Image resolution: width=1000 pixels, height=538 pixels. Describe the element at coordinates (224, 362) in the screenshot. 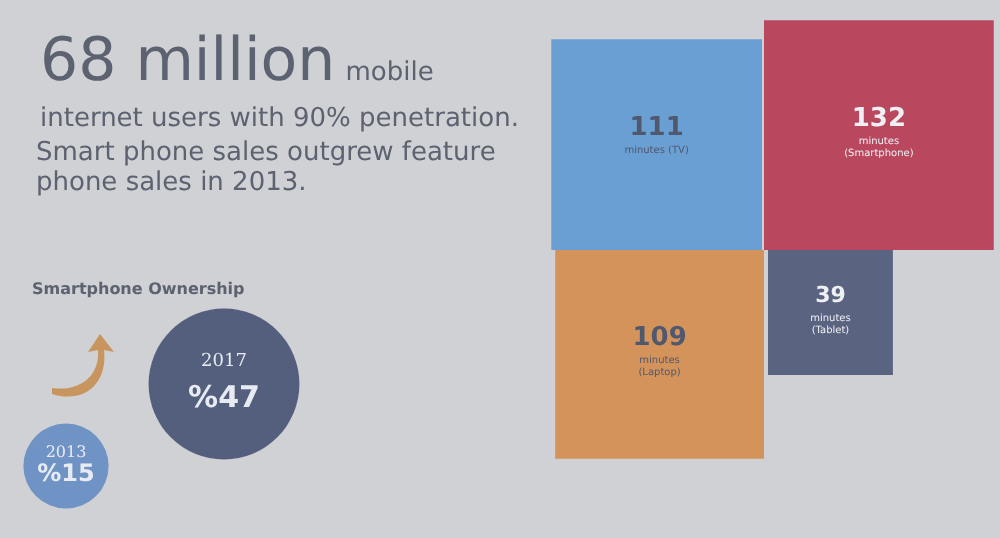

I see `category-label: 2017` at that location.